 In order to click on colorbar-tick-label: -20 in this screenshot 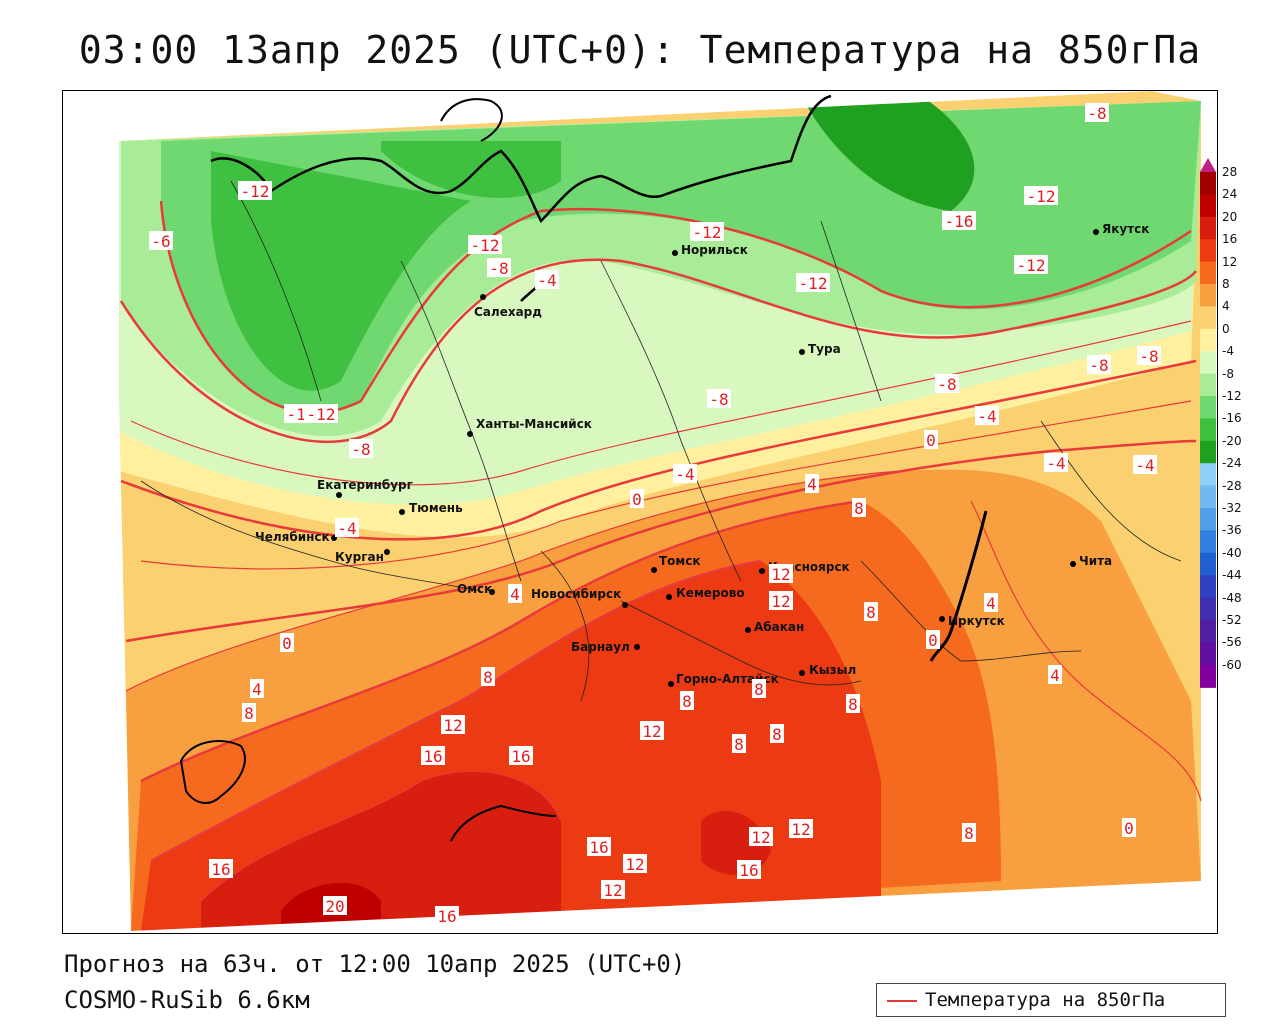, I will do `click(1232, 440)`.